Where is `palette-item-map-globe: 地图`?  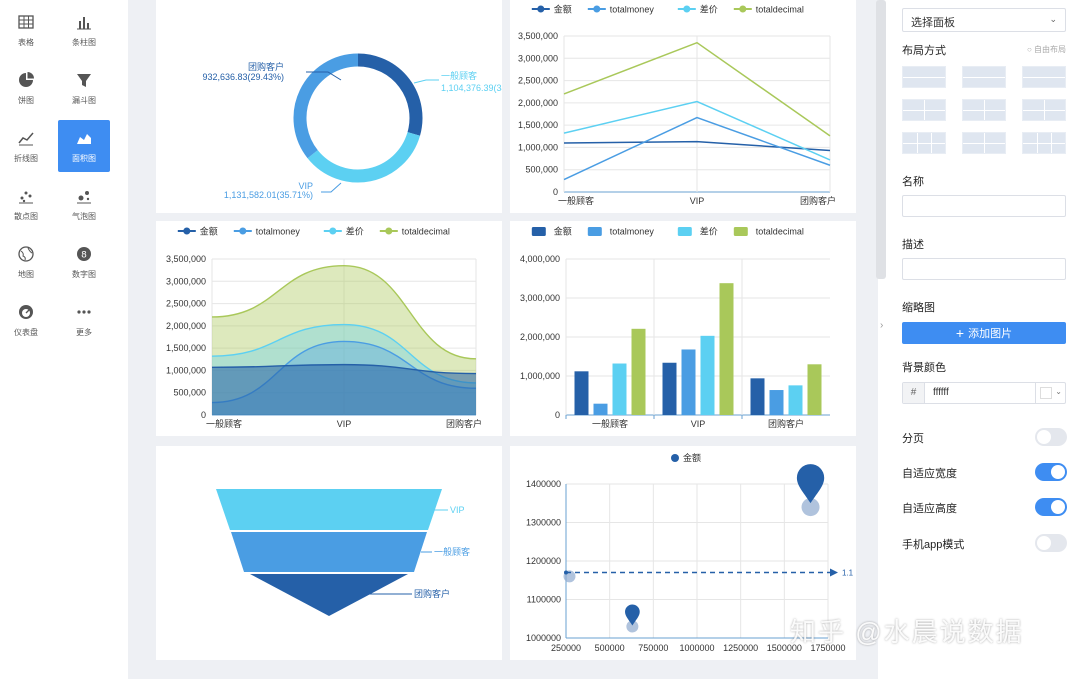
palette-item-map-globe: 地图 is located at coordinates (26, 262).